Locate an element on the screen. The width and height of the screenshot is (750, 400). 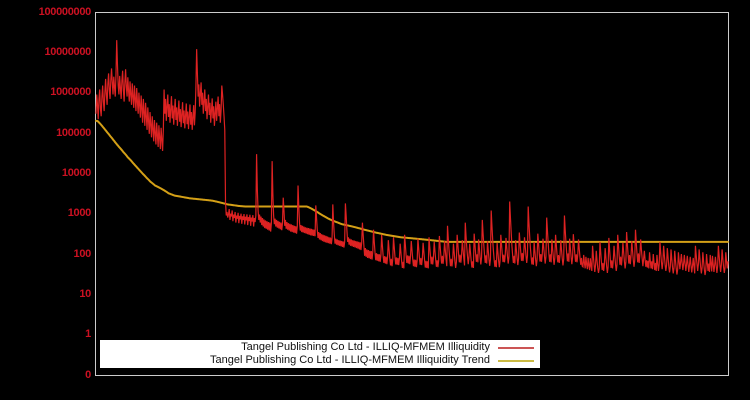
y-tick-label: 10000000 is located at coordinates (67, 51).